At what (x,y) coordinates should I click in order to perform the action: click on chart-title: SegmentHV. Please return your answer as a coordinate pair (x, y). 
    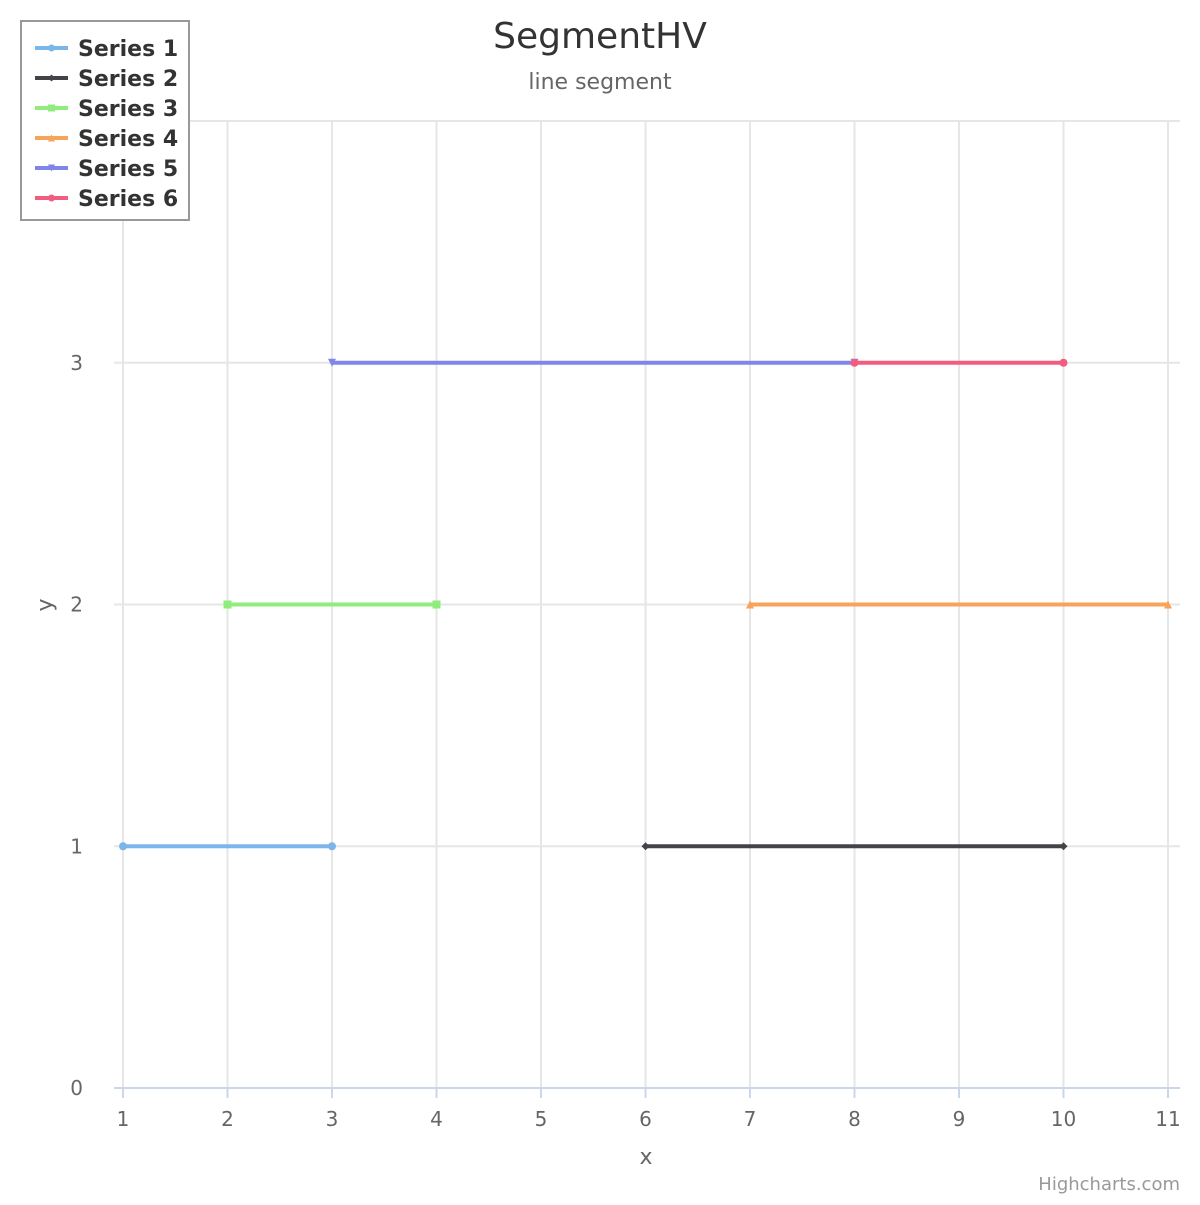
    Looking at the image, I should click on (600, 36).